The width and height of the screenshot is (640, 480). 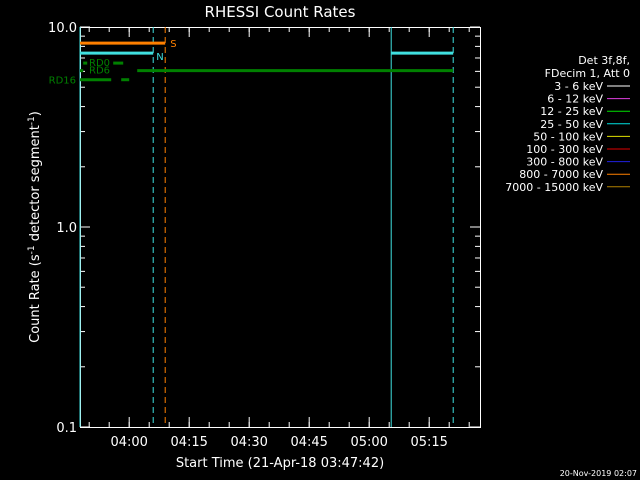 What do you see at coordinates (248, 442) in the screenshot?
I see `x-tick-label: 04:30` at bounding box center [248, 442].